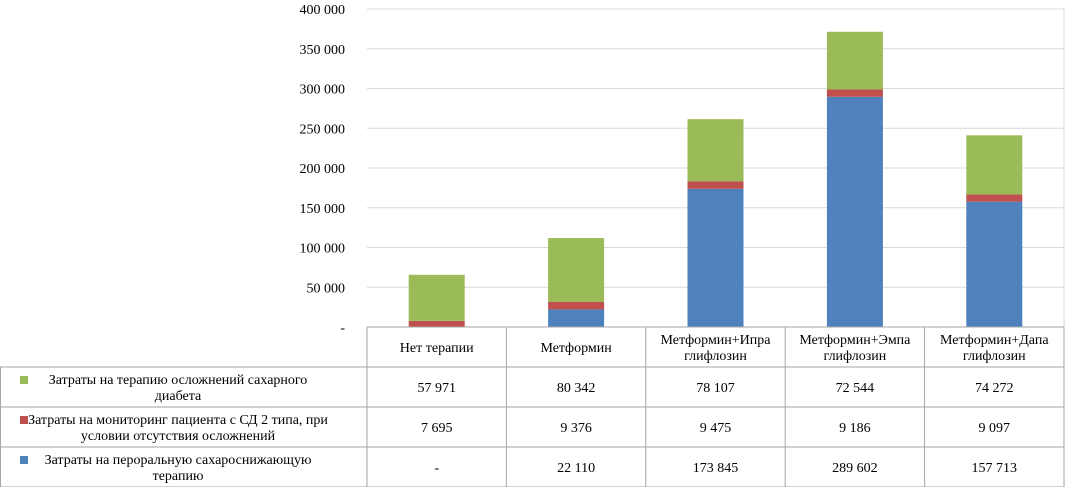 The height and width of the screenshot is (487, 1065). Describe the element at coordinates (716, 428) in the screenshot. I see `data-label: 9 475` at that location.